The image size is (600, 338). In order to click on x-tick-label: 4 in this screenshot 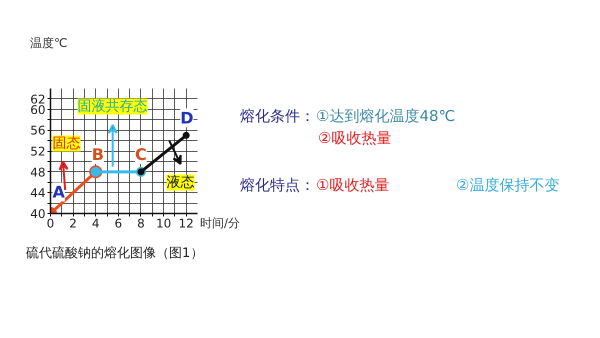, I will do `click(96, 223)`.